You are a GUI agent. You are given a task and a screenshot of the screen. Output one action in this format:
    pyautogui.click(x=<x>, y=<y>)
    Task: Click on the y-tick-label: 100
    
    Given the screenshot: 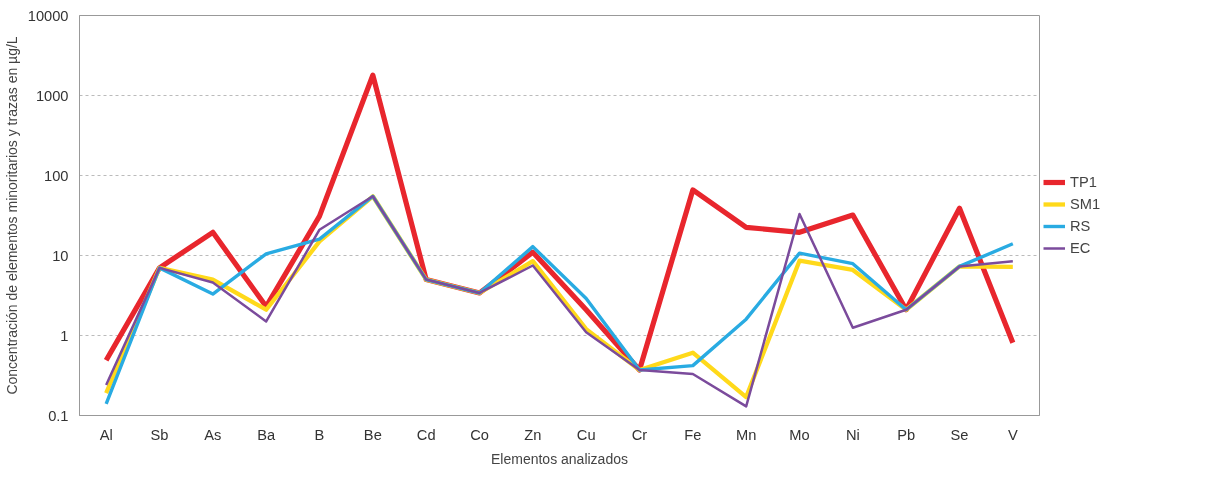 What is the action you would take?
    pyautogui.click(x=56, y=175)
    